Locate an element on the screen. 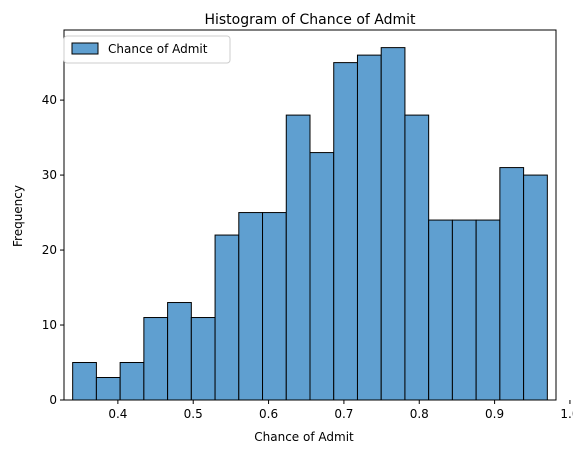 The height and width of the screenshot is (457, 573). legend: Chance of Admit is located at coordinates (147, 49).